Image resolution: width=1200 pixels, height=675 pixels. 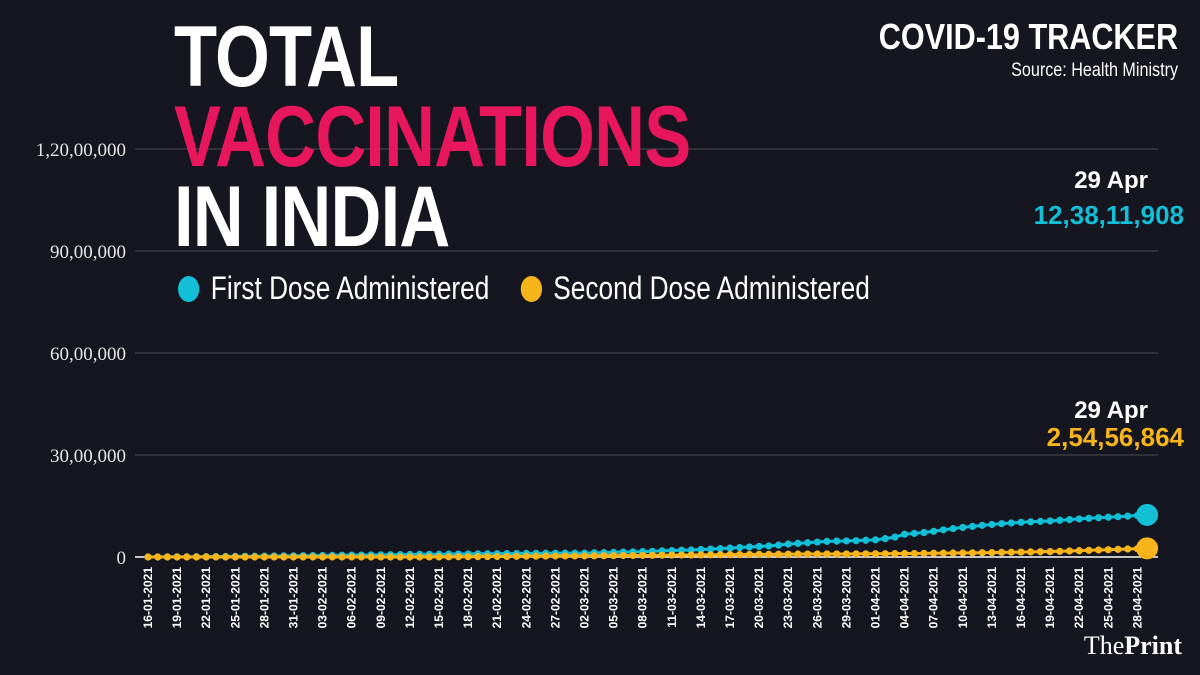 I want to click on x-tick-label: 20-03-2021, so click(x=759, y=598).